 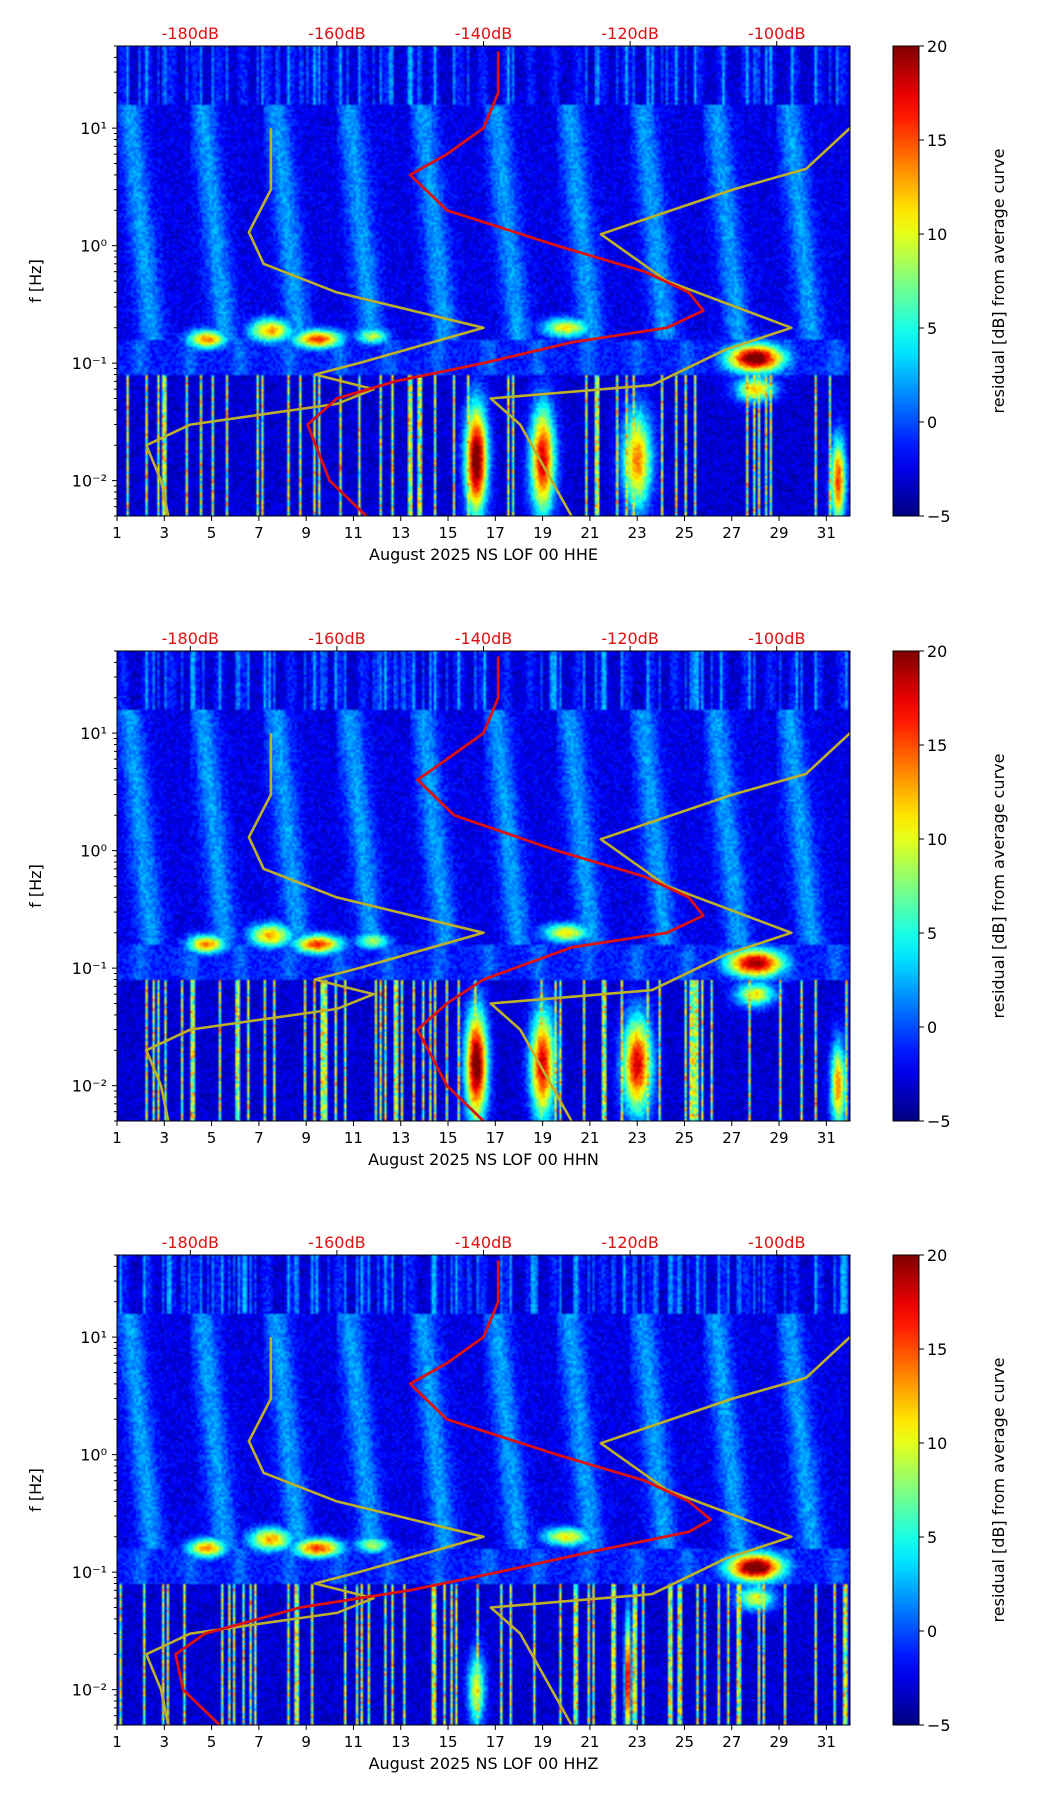 I want to click on y-axis-label: f [Hz], so click(x=35, y=1490).